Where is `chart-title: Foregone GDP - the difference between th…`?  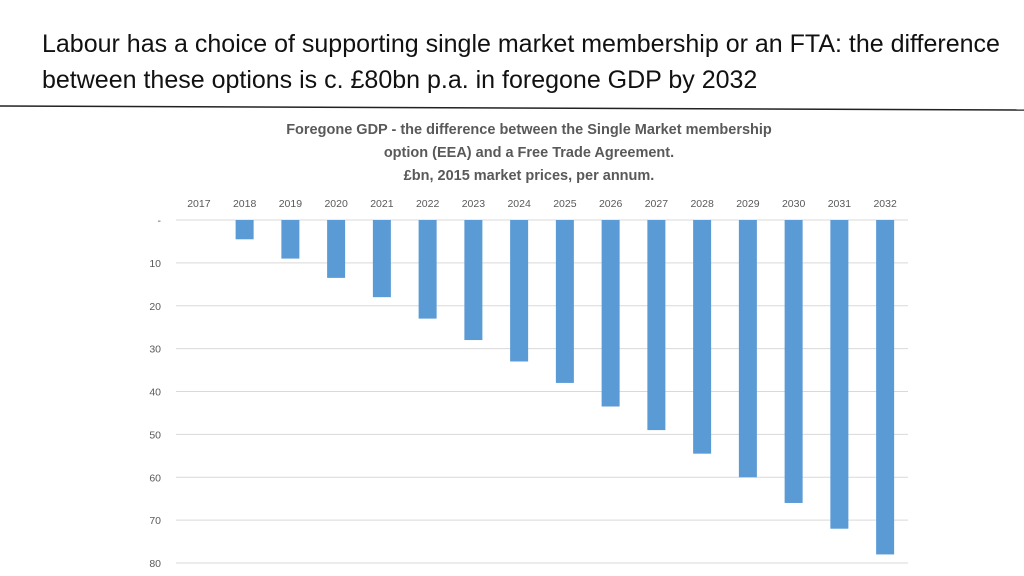
chart-title: Foregone GDP - the difference between th… is located at coordinates (529, 153).